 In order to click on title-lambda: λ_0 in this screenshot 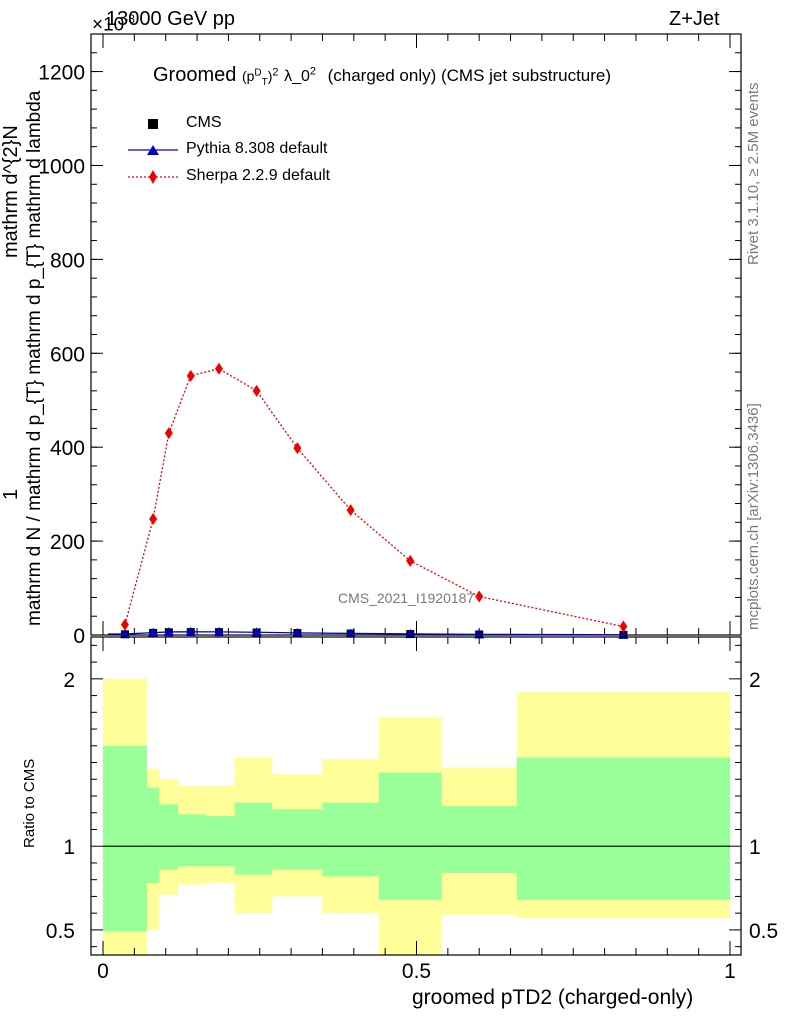, I will do `click(297, 76)`.